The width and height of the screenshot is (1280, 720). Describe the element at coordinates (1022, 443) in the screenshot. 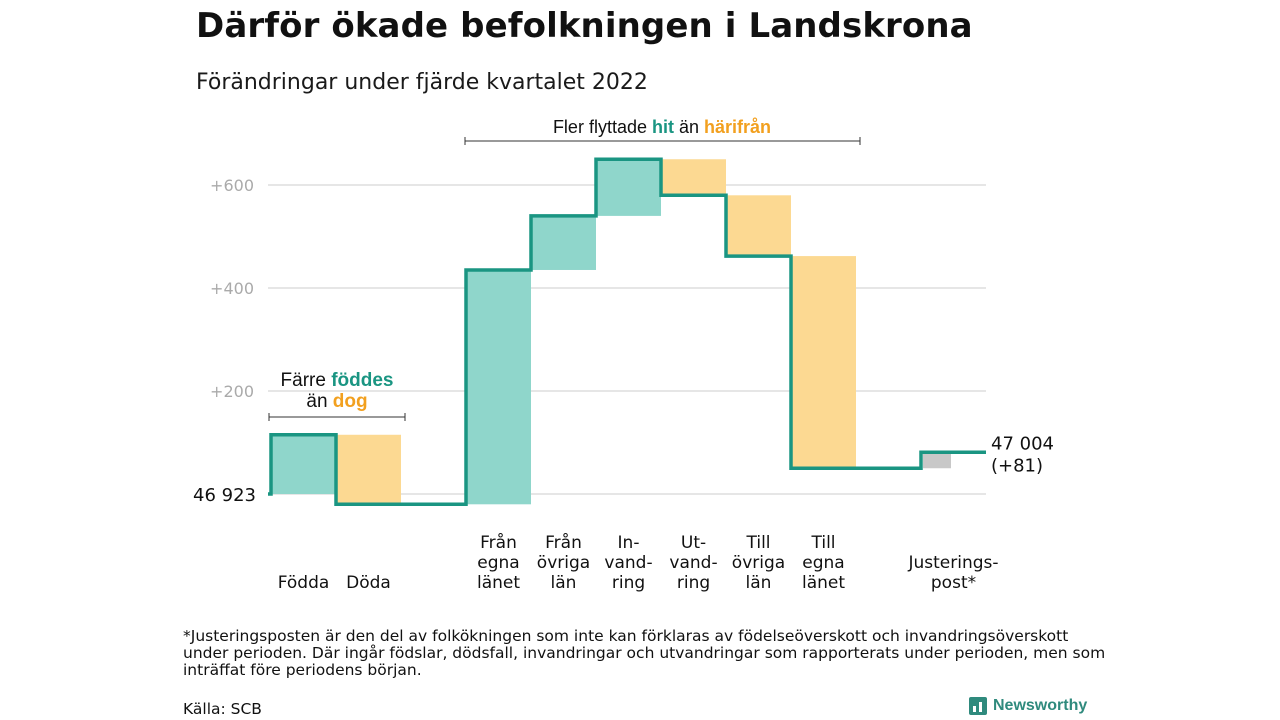

I see `end-value-label: 47 004` at that location.